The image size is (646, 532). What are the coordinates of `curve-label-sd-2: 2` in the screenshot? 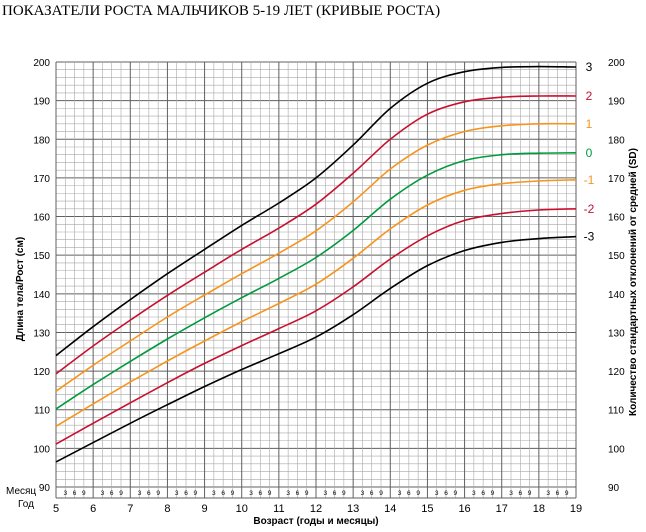 It's located at (589, 96).